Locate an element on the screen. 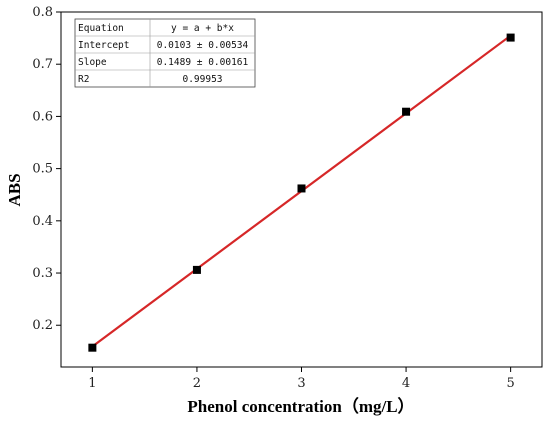  y-tick-label: 0.8 is located at coordinates (42, 12).